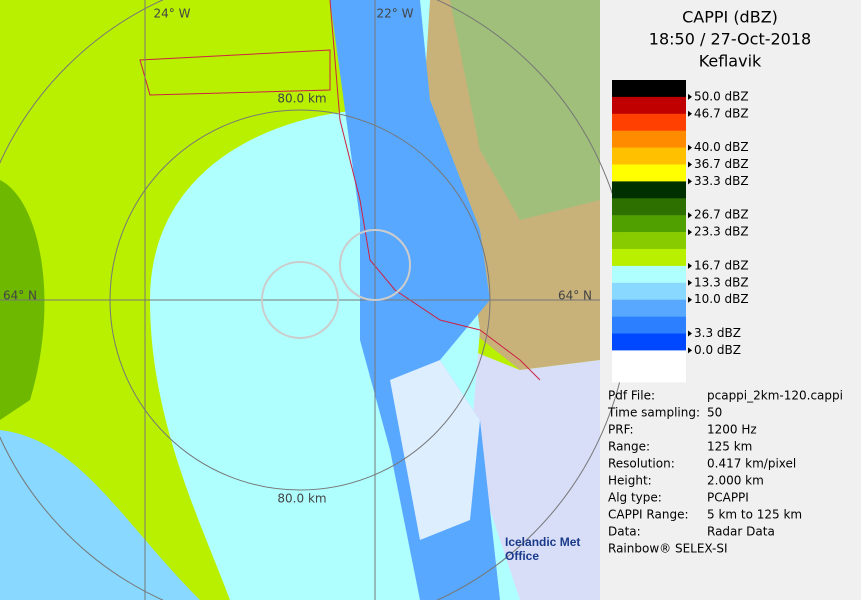 The image size is (861, 604). Describe the element at coordinates (721, 96) in the screenshot. I see `legend-label: 50.0 dBZ` at that location.